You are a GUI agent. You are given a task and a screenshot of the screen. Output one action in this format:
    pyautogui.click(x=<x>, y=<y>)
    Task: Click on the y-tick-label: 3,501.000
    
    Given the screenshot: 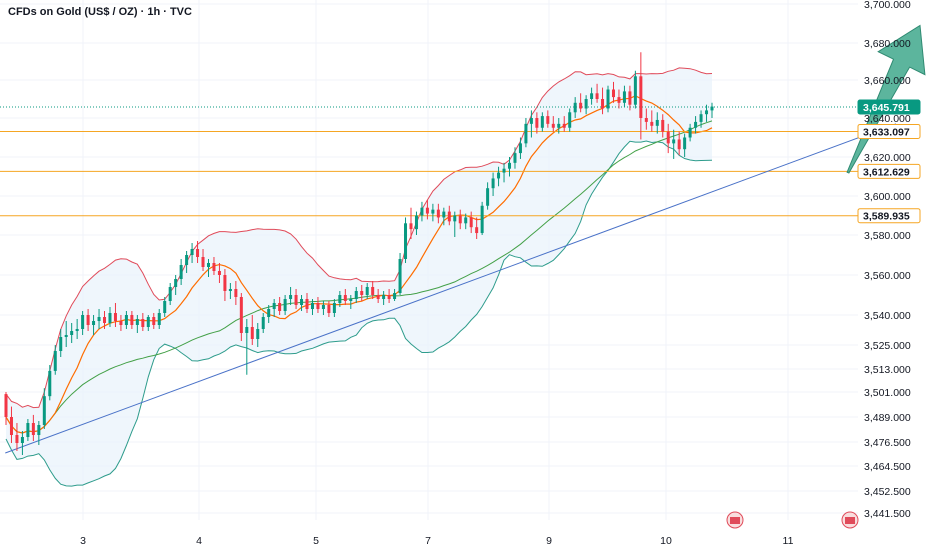 What is the action you would take?
    pyautogui.click(x=887, y=393)
    